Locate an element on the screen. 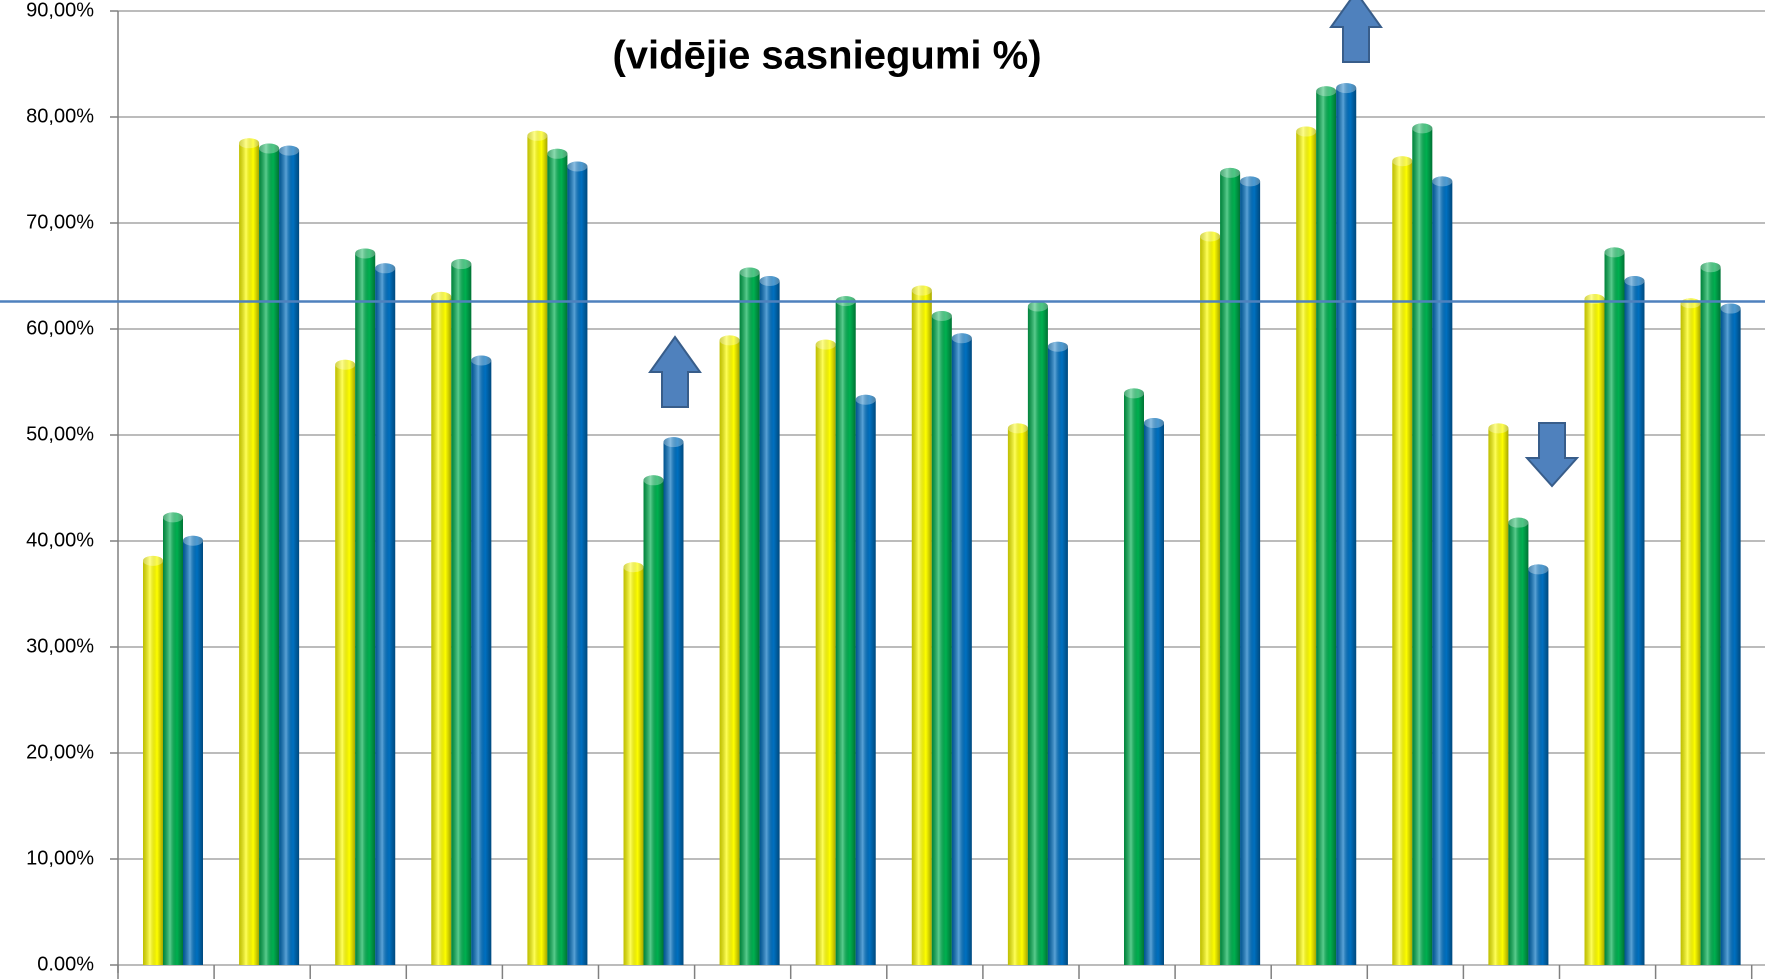 The height and width of the screenshot is (979, 1765). y-tick-label: 60,00% is located at coordinates (60, 328).